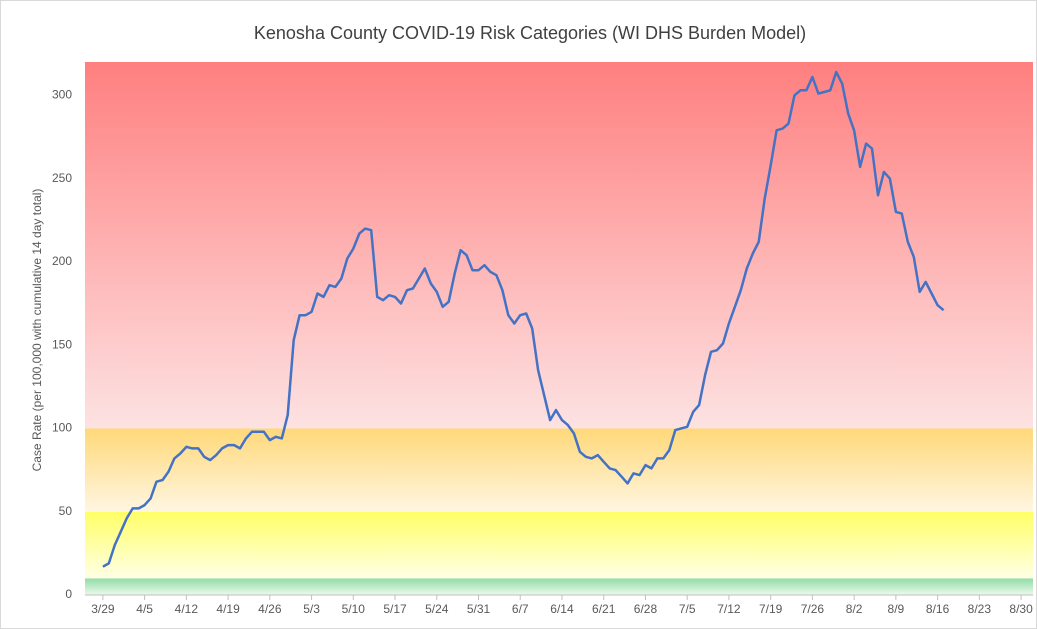 The height and width of the screenshot is (629, 1037). I want to click on y-tick-label: 100, so click(62, 428).